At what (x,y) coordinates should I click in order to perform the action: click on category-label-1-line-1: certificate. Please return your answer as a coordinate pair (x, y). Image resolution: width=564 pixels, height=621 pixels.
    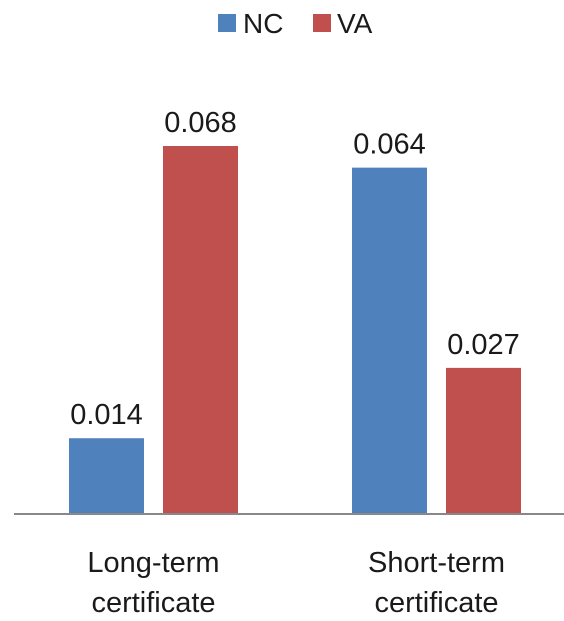
    Looking at the image, I should click on (436, 603).